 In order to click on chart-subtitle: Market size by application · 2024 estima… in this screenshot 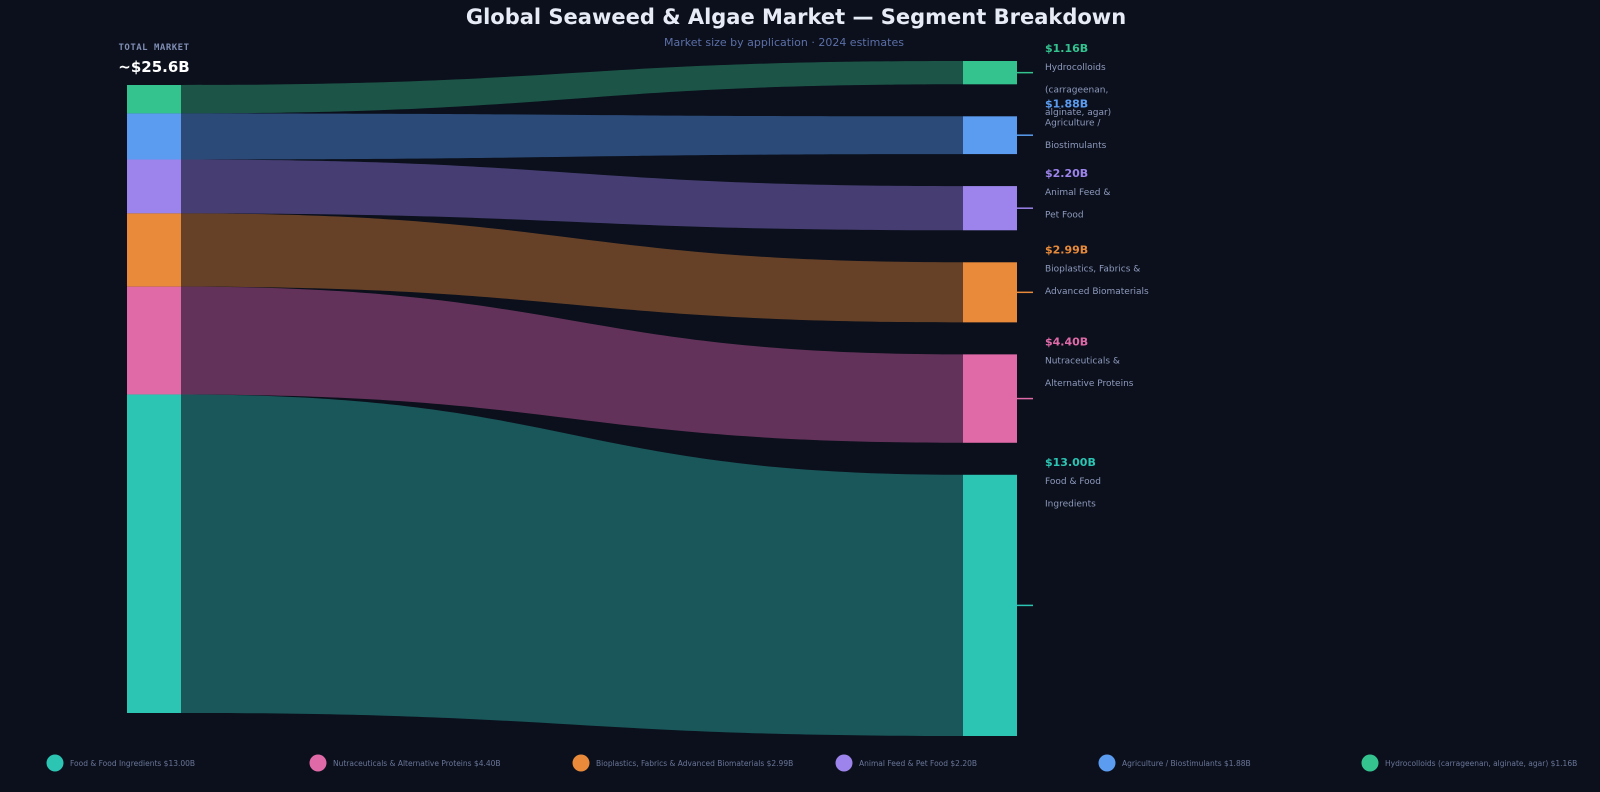, I will do `click(784, 42)`.